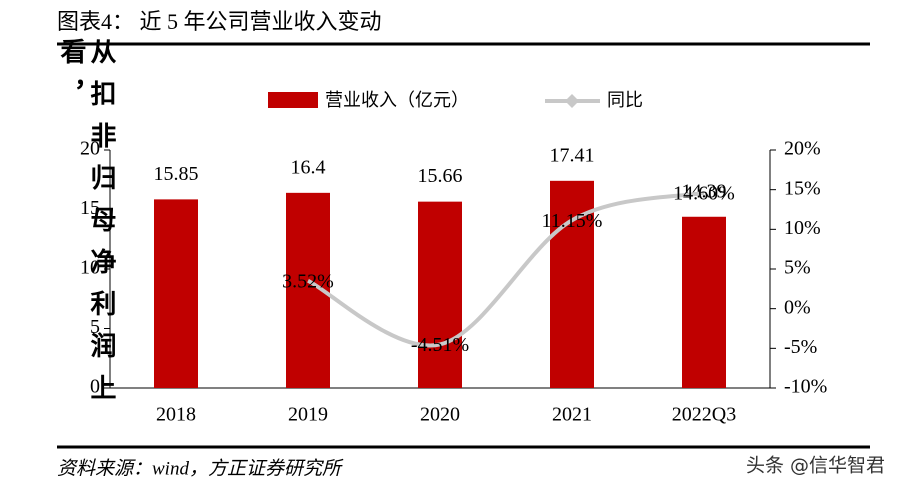  I want to click on x-tick-label: 2020, so click(440, 415).